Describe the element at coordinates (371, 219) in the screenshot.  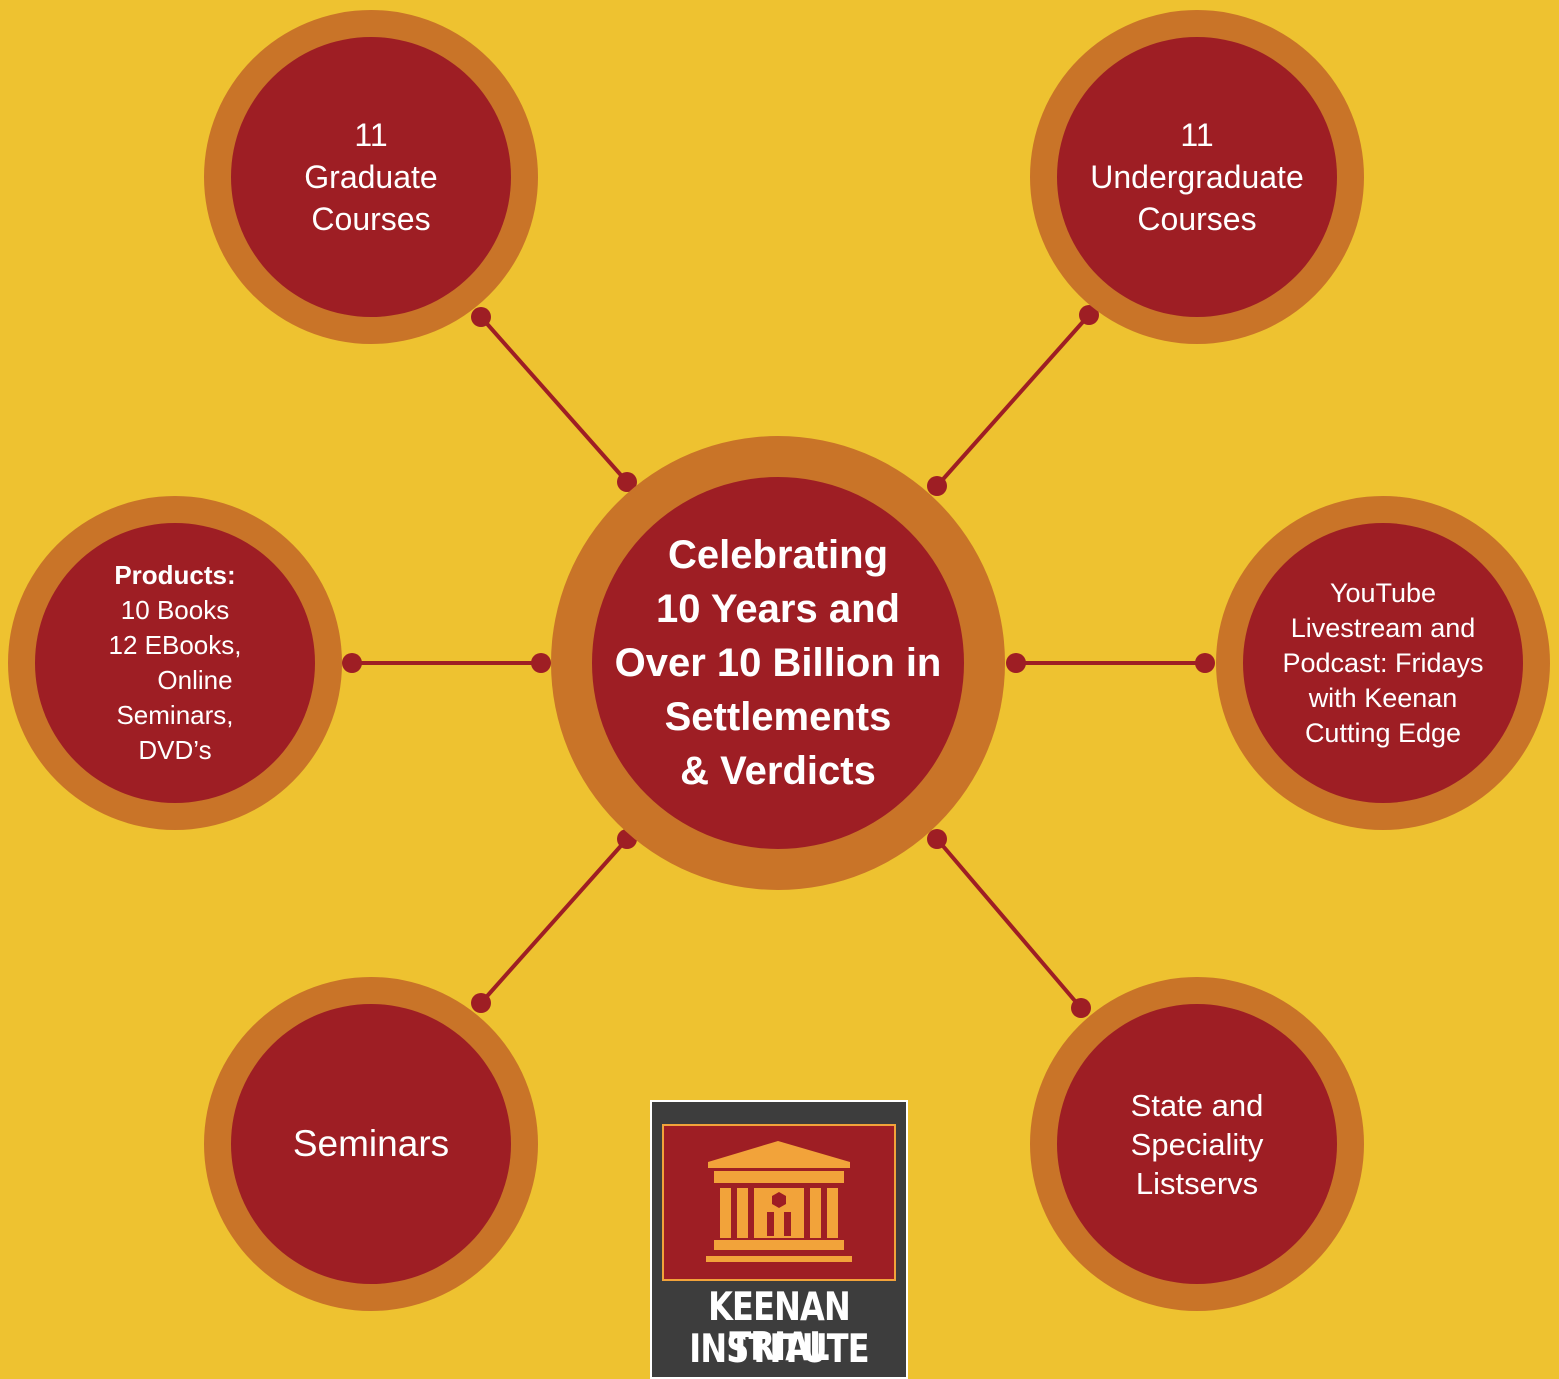
I see `graduate-line: Courses` at that location.